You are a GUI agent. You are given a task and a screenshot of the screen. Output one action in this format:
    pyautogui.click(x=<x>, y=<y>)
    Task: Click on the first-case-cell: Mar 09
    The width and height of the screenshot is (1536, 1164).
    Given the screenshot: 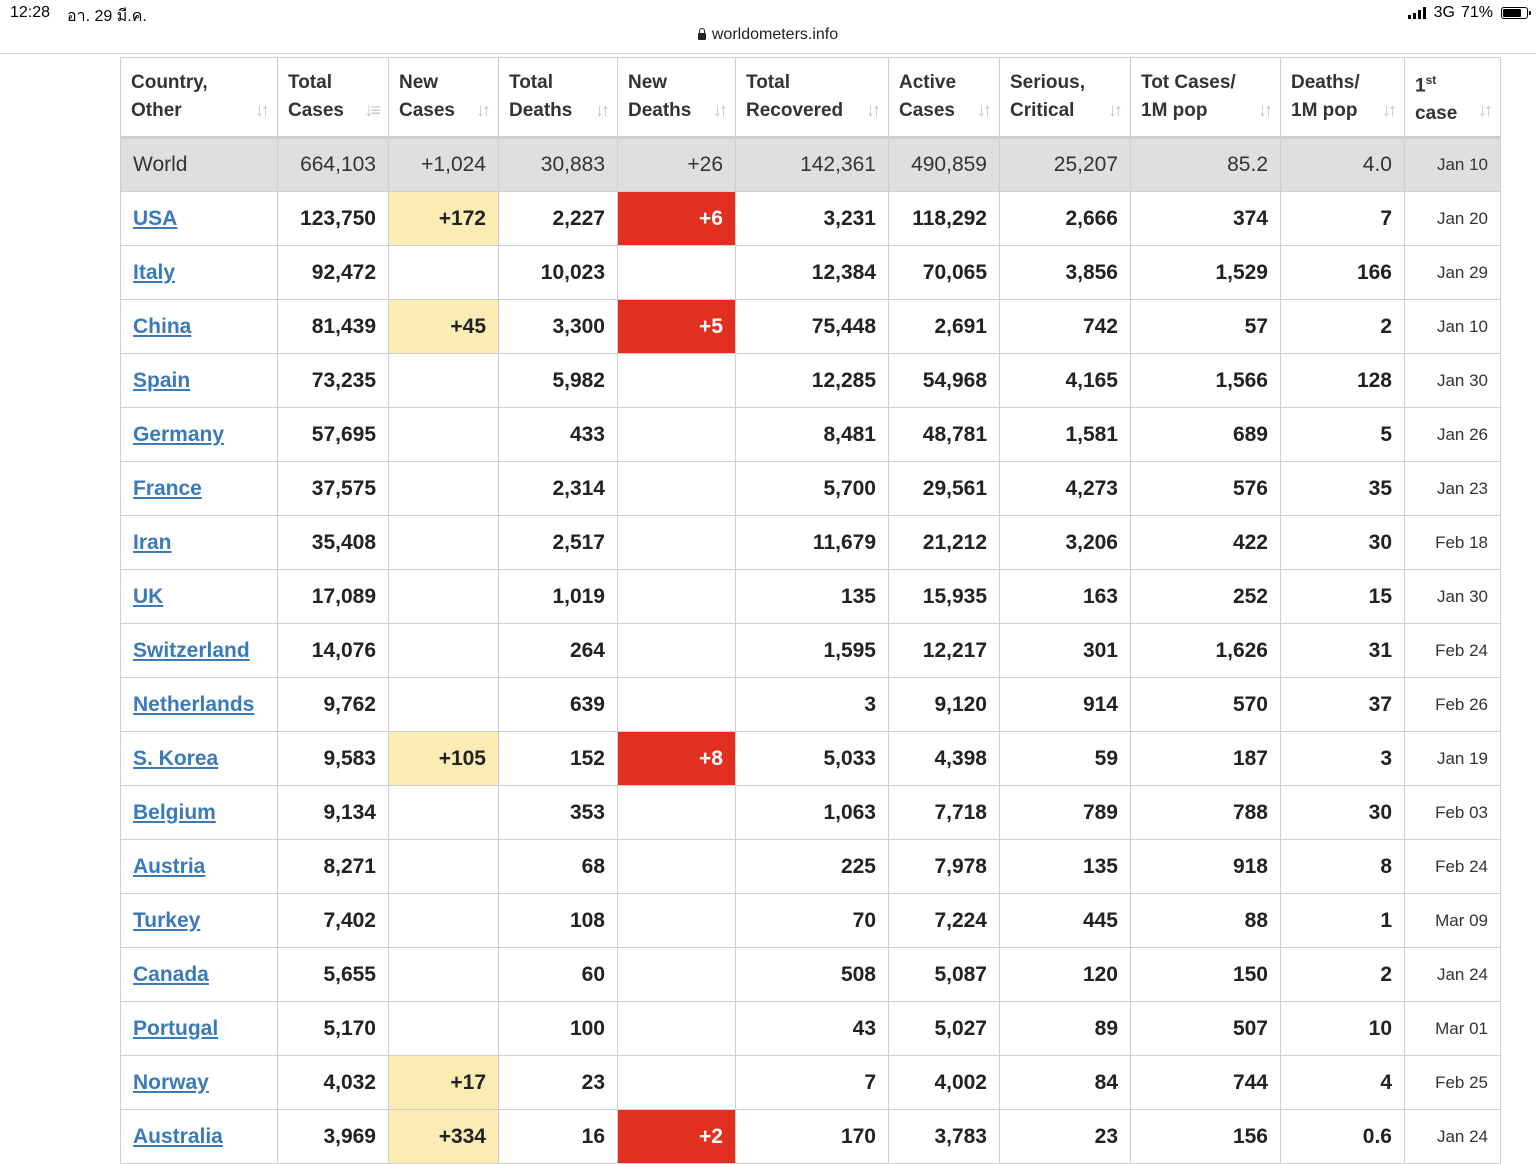 What is the action you would take?
    pyautogui.click(x=1452, y=920)
    